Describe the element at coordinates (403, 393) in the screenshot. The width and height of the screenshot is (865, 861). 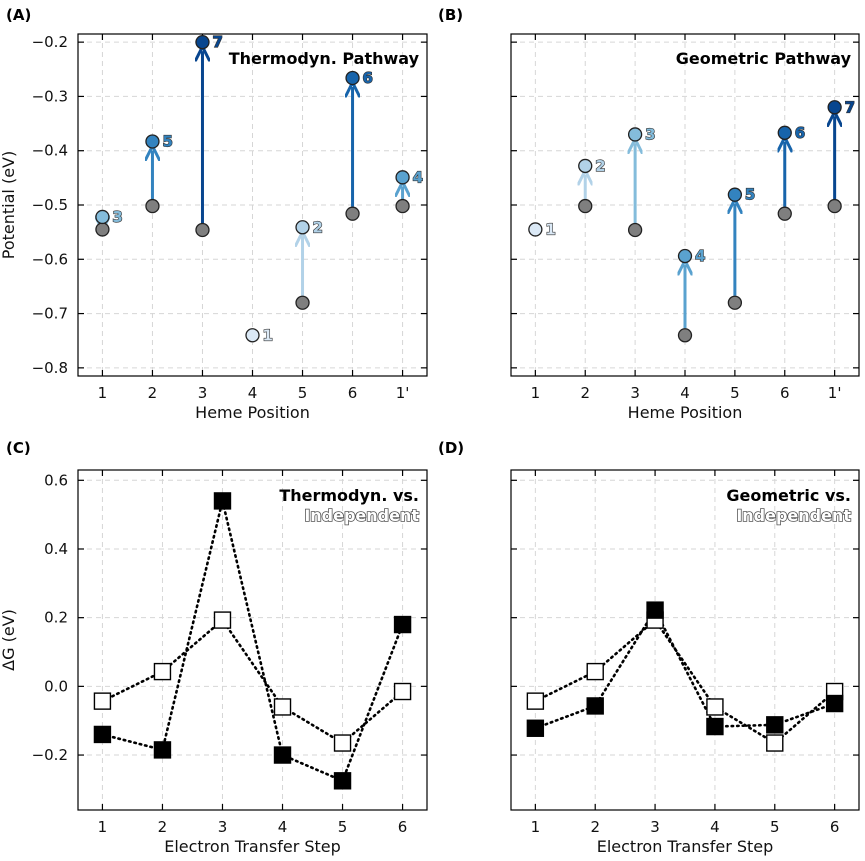
I see `x-tick-label: 1'` at that location.